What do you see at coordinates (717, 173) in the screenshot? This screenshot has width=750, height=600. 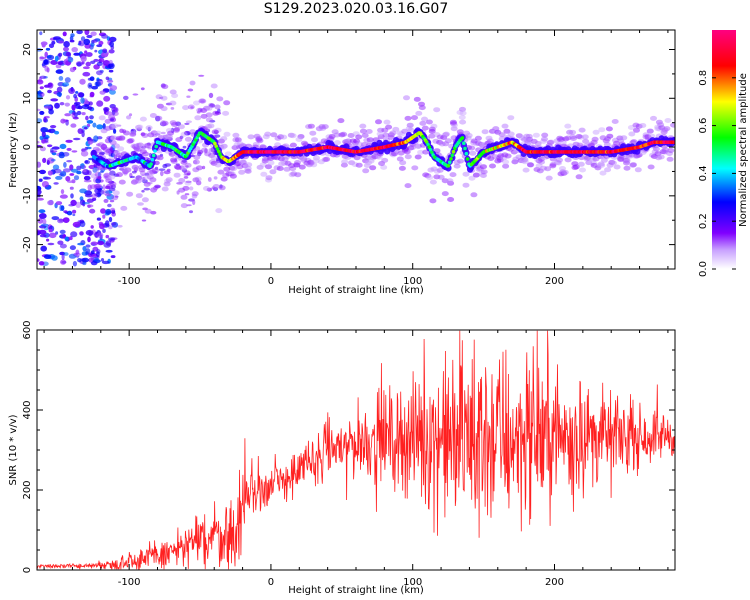 I see `colorbar-ticks: 0.0 0.2 0.4 0.6 0.8` at bounding box center [717, 173].